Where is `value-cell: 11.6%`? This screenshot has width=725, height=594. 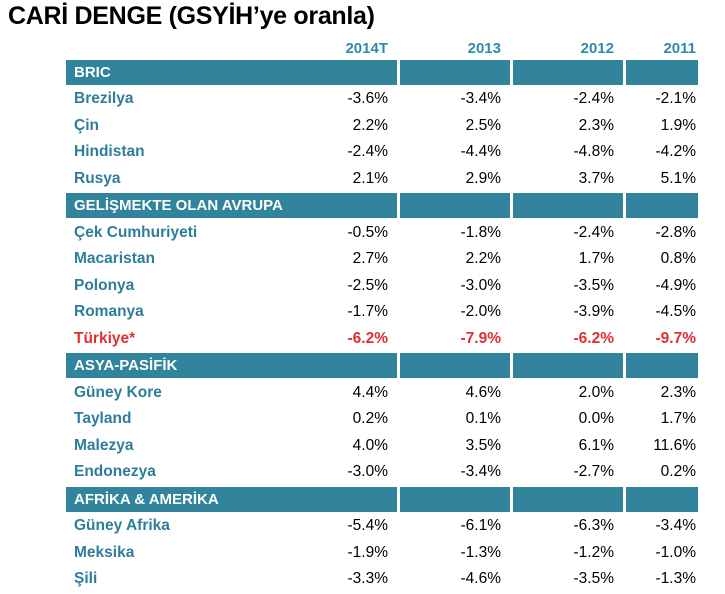 value-cell: 11.6% is located at coordinates (674, 445).